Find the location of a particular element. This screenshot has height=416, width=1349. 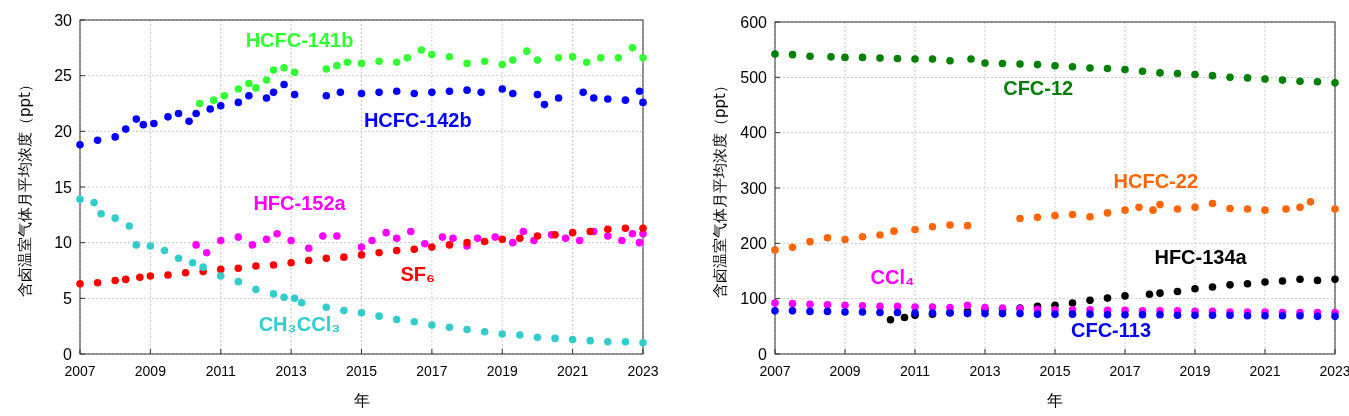

y-tick-label: 15 is located at coordinates (63, 187).